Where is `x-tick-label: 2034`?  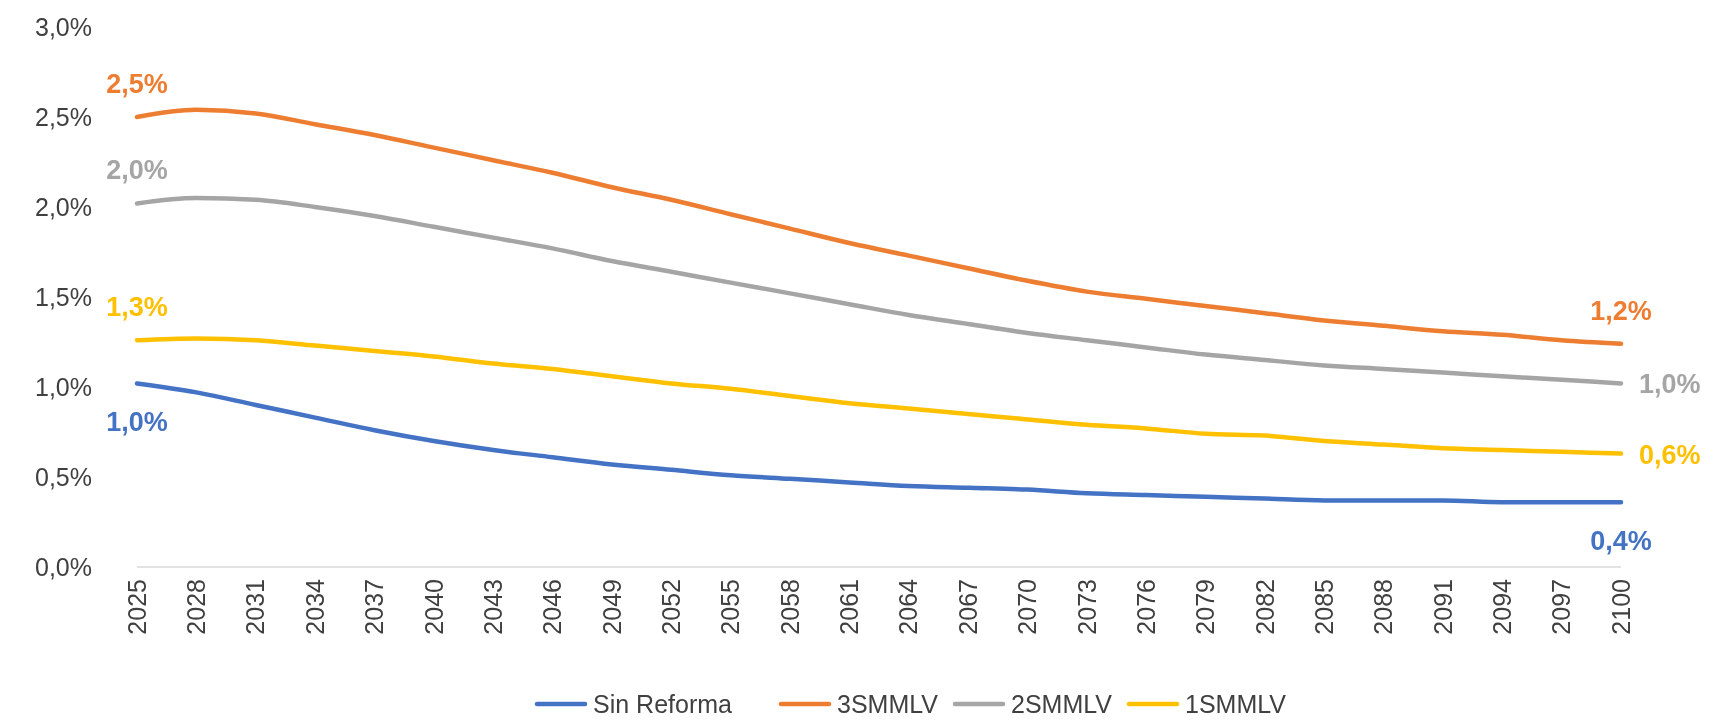 x-tick-label: 2034 is located at coordinates (314, 606).